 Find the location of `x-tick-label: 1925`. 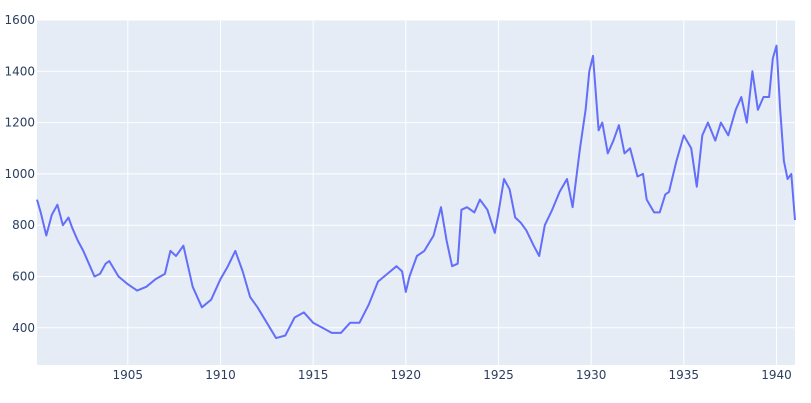

x-tick-label: 1925 is located at coordinates (498, 375).